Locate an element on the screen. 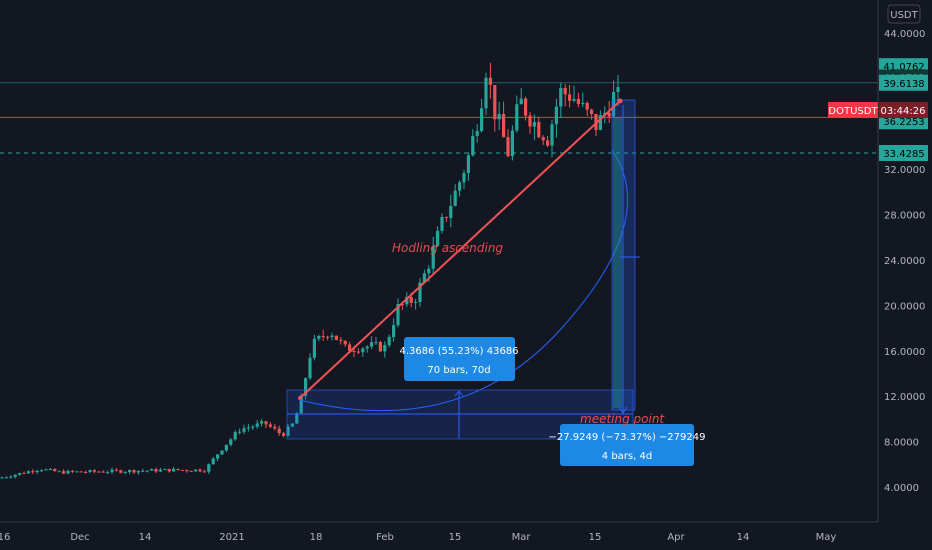 The width and height of the screenshot is (932, 550). symbol-price-tag: DOTUSDT 03:44:26 is located at coordinates (878, 110).